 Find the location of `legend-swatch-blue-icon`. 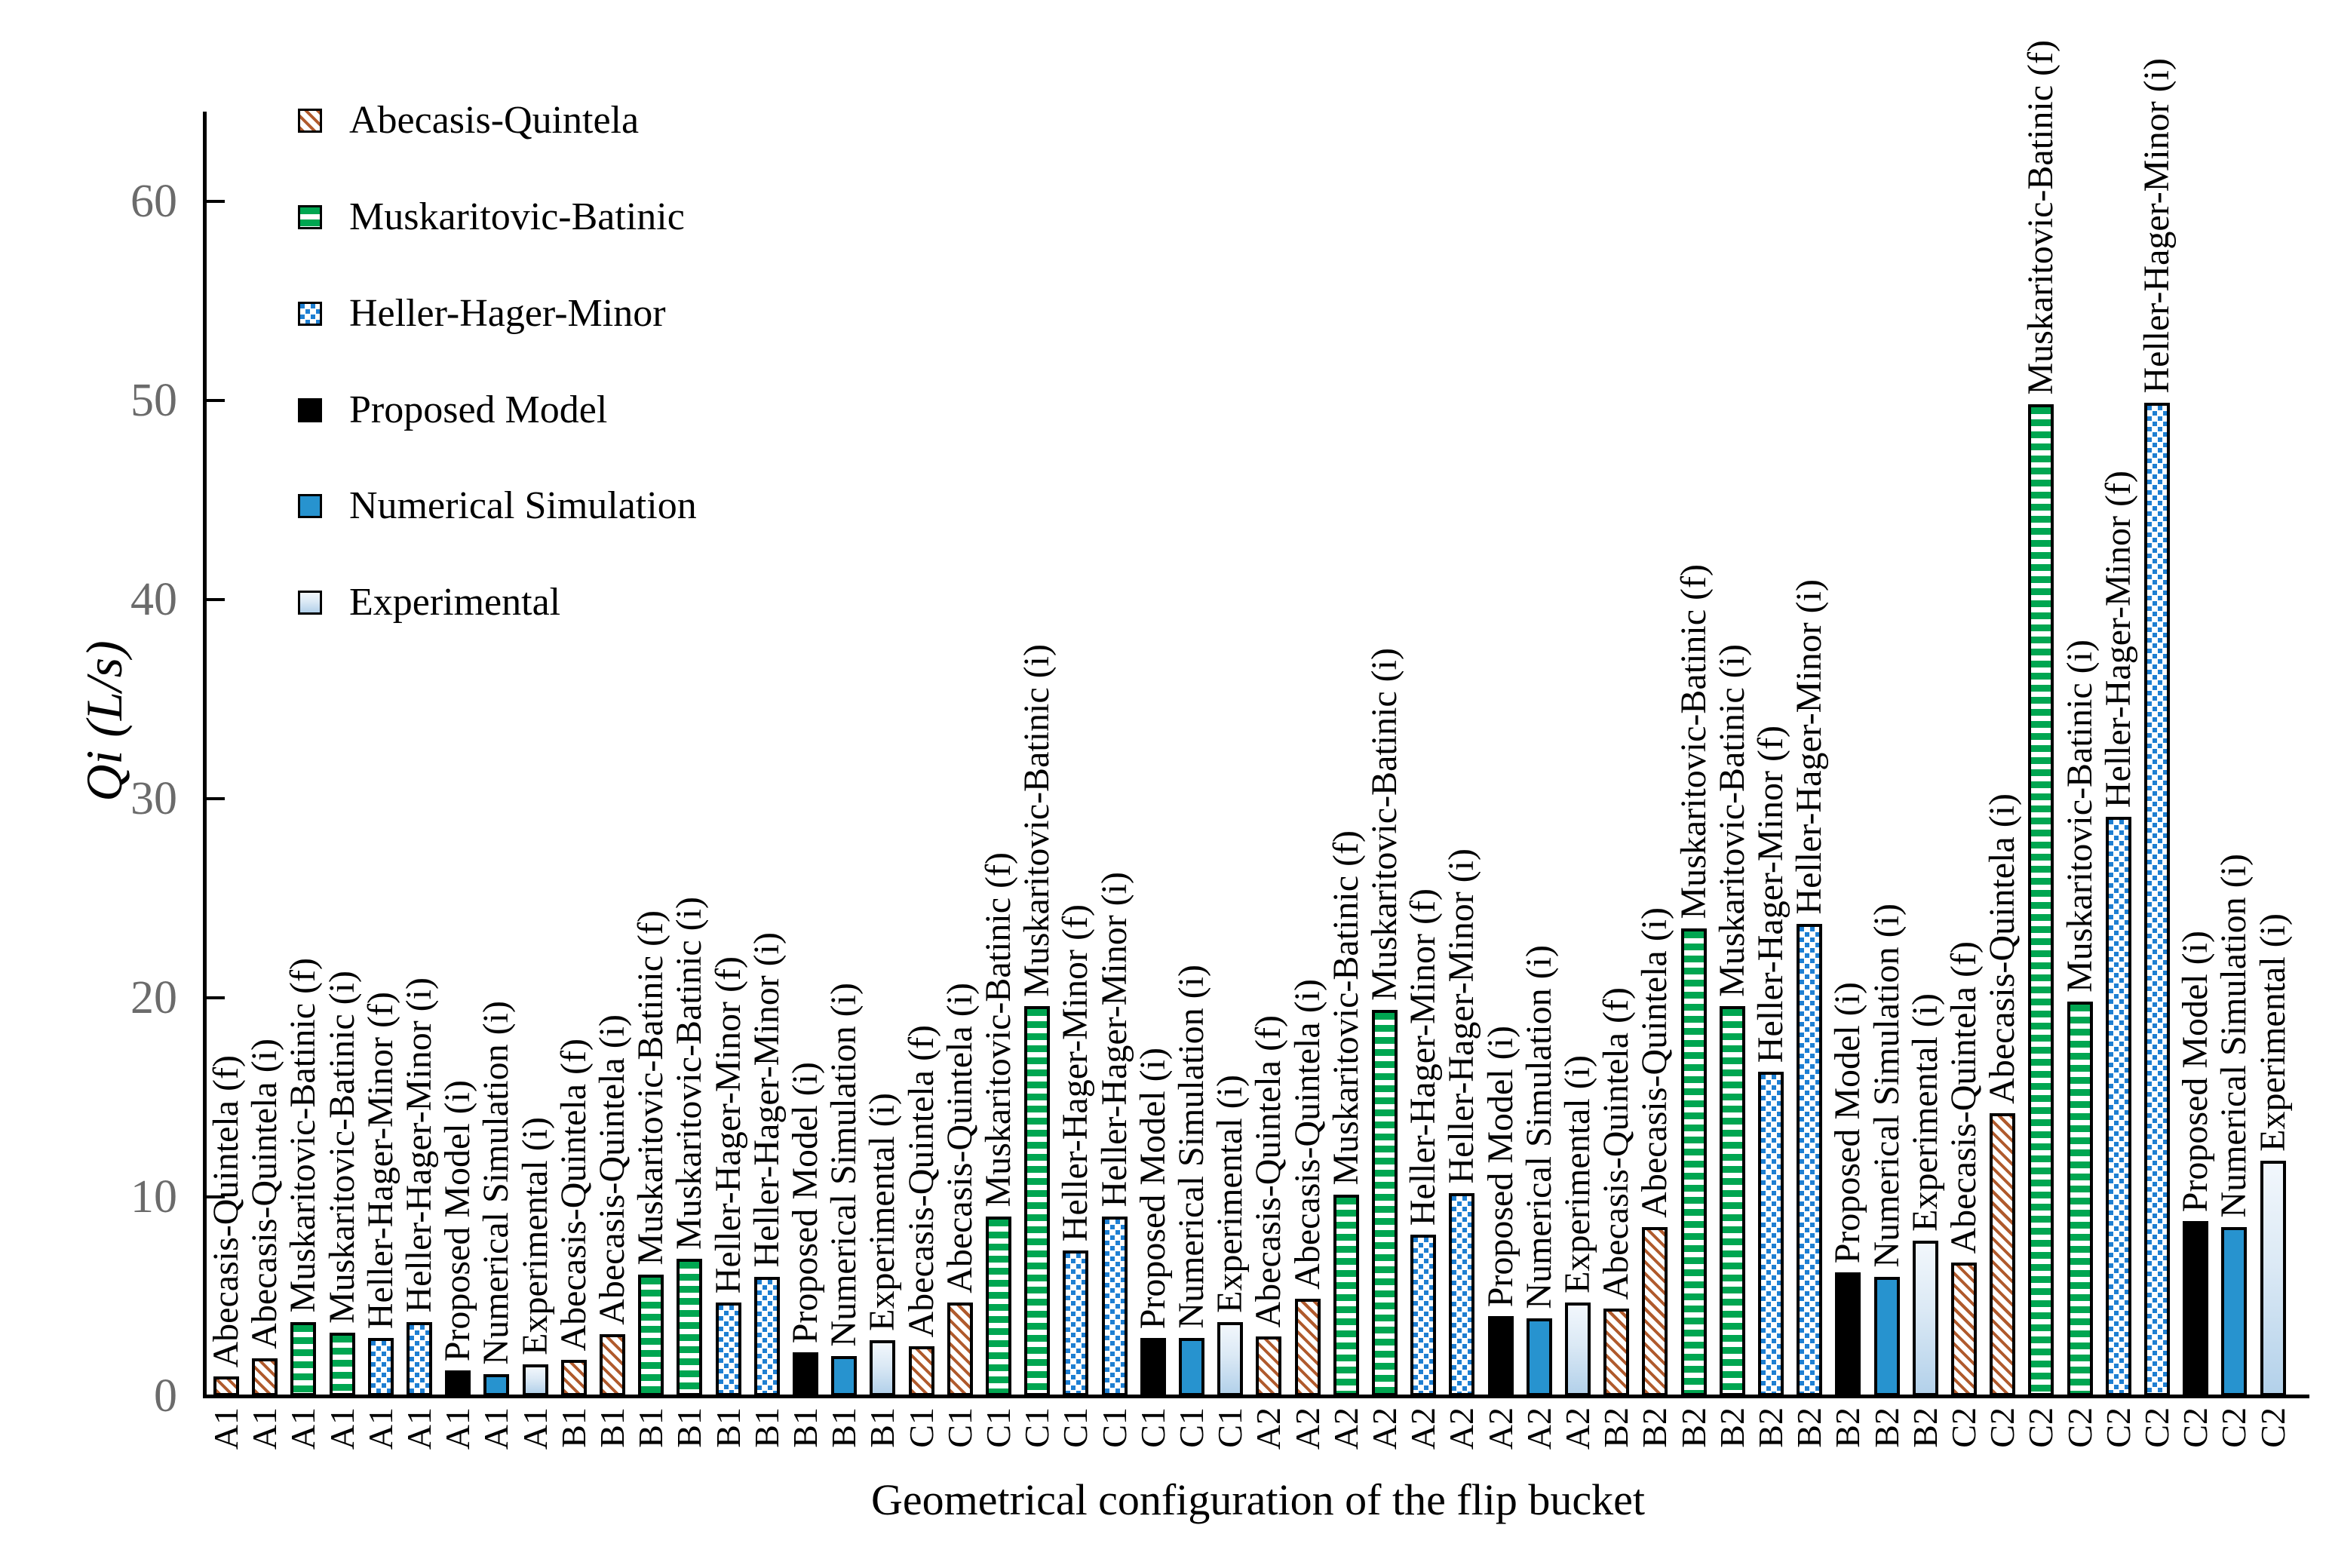

legend-swatch-blue-icon is located at coordinates (310, 506).